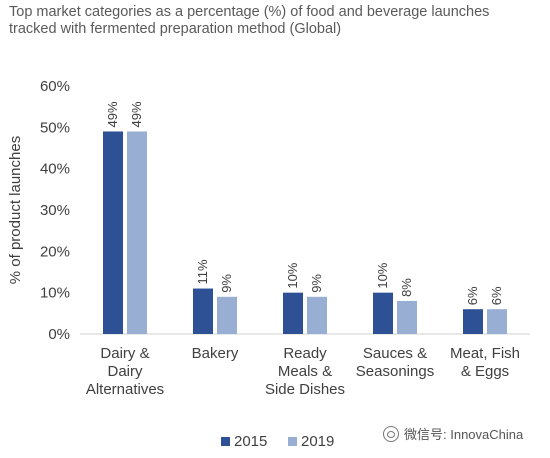 This screenshot has height=458, width=550. Describe the element at coordinates (395, 371) in the screenshot. I see `x-tick-label: Seasonings` at that location.